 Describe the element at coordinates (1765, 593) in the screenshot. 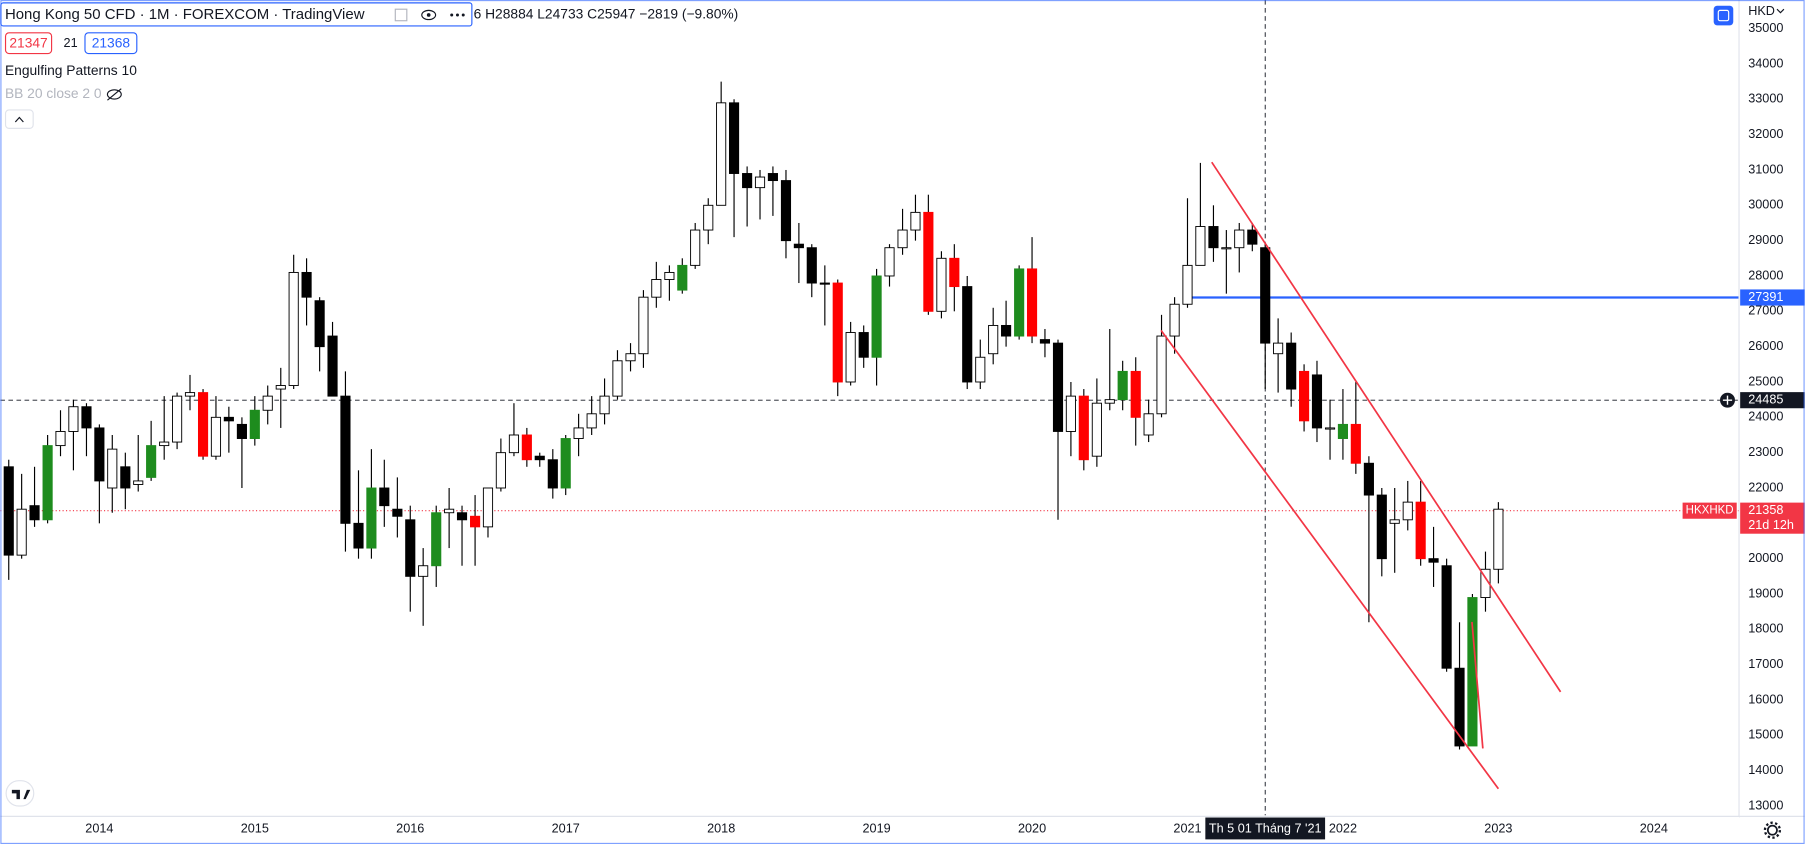

I see `y-tick-label: 19000` at that location.